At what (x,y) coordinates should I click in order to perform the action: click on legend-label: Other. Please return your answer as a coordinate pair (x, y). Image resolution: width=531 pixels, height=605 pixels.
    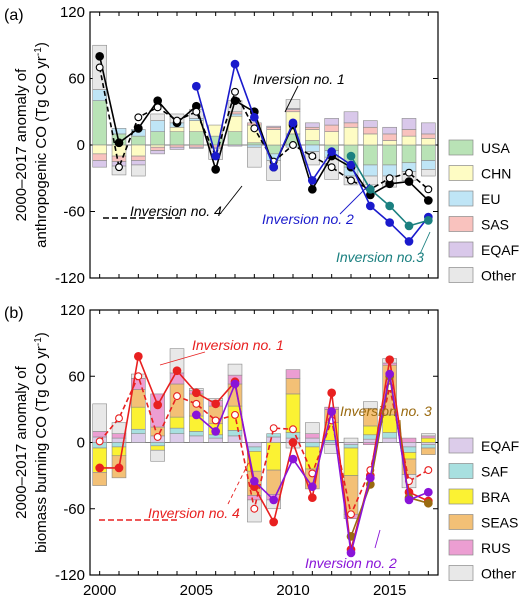
    Looking at the image, I should click on (498, 574).